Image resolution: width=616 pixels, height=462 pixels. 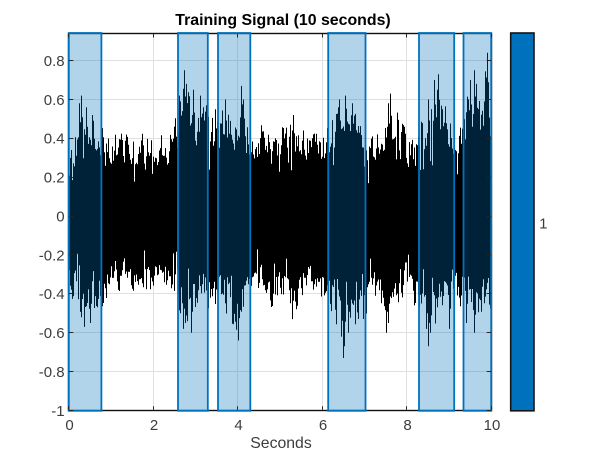 What do you see at coordinates (238, 425) in the screenshot?
I see `svg-text: 4` at bounding box center [238, 425].